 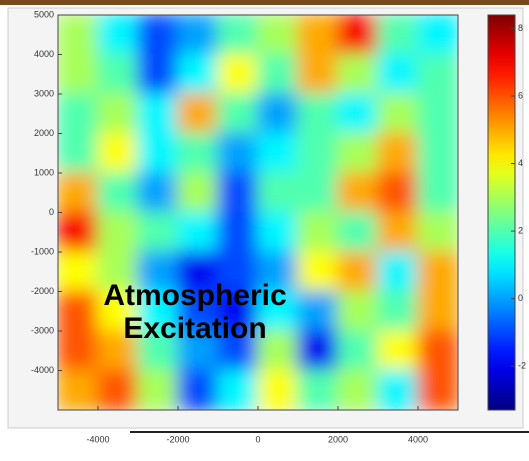 I want to click on x-tick-label: 0, so click(x=257, y=439).